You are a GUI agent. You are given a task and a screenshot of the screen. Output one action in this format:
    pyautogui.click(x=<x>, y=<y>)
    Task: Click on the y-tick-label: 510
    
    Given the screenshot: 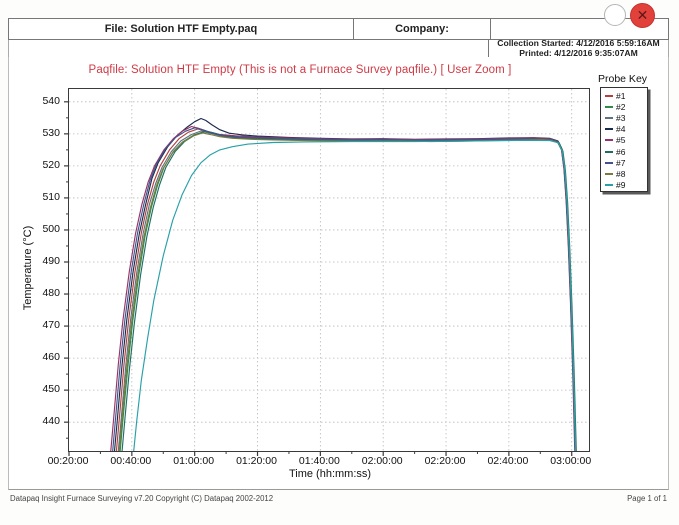 What is the action you would take?
    pyautogui.click(x=51, y=196)
    